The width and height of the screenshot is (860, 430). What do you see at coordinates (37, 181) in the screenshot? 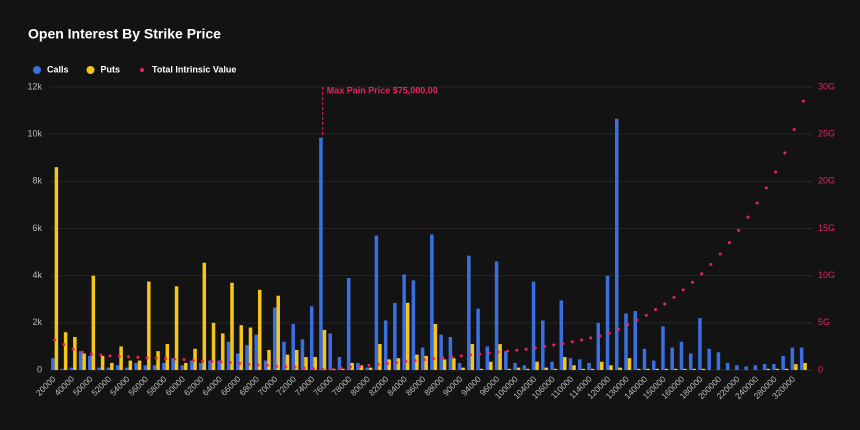
I see `y-tick-label: 8k` at bounding box center [37, 181].